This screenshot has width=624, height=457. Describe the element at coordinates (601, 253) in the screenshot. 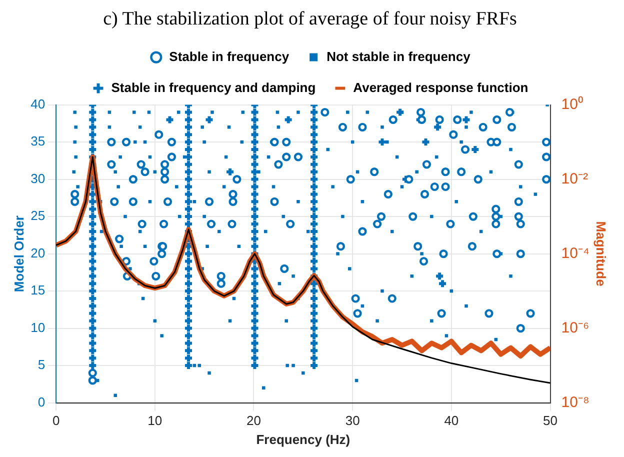

I see `y2-axis-title: Magnitude` at that location.